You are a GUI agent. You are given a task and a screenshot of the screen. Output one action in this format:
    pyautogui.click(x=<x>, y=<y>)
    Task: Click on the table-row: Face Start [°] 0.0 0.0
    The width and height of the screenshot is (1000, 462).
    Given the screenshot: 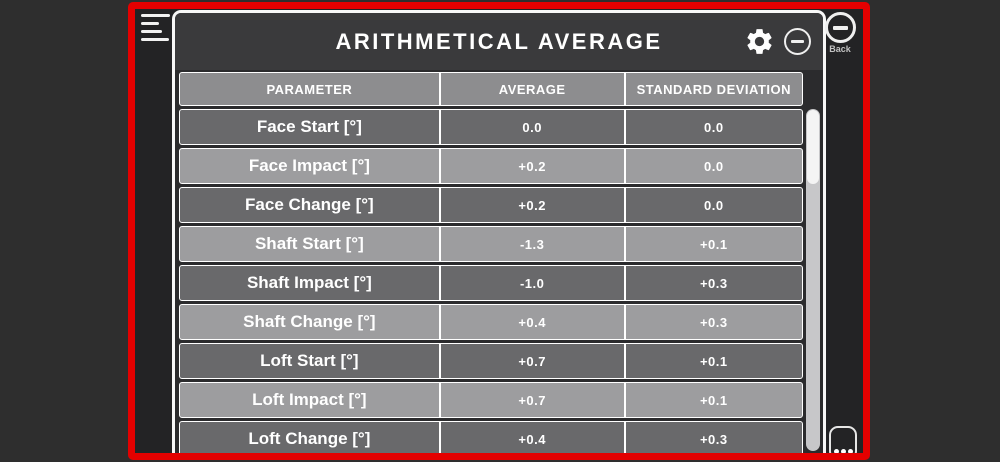 What is the action you would take?
    pyautogui.click(x=491, y=127)
    